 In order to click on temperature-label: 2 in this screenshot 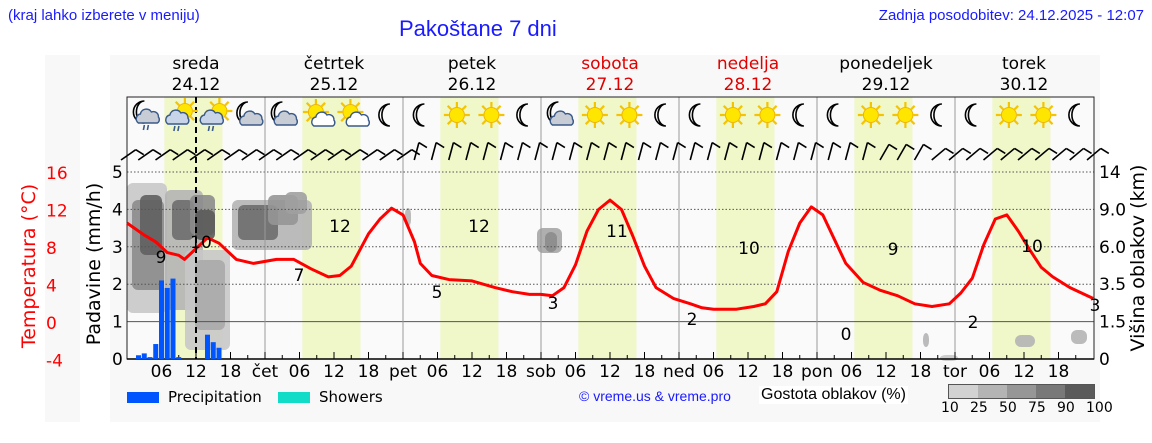, I will do `click(973, 323)`.